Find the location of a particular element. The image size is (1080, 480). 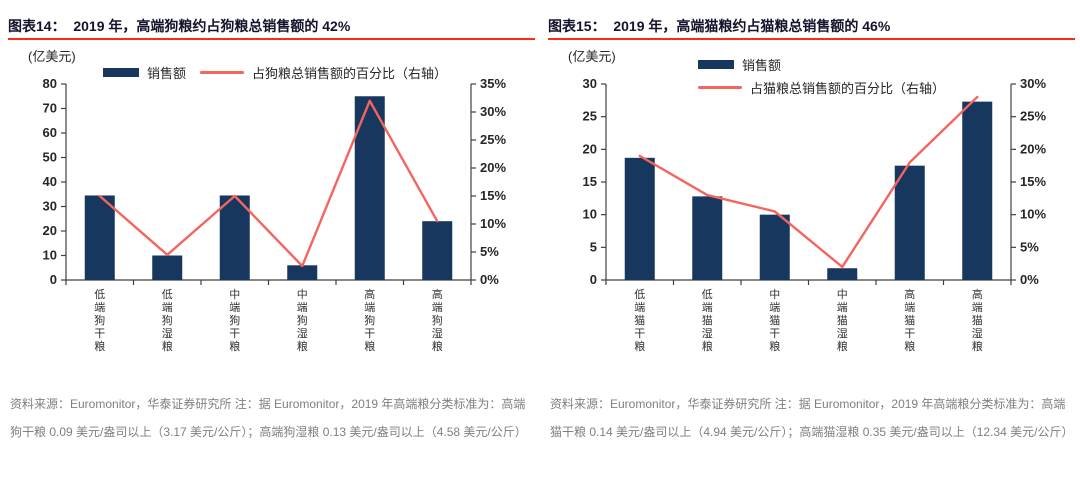

legend: 销售额 占猫粮总销售额的百分比（右轴） is located at coordinates (821, 75).